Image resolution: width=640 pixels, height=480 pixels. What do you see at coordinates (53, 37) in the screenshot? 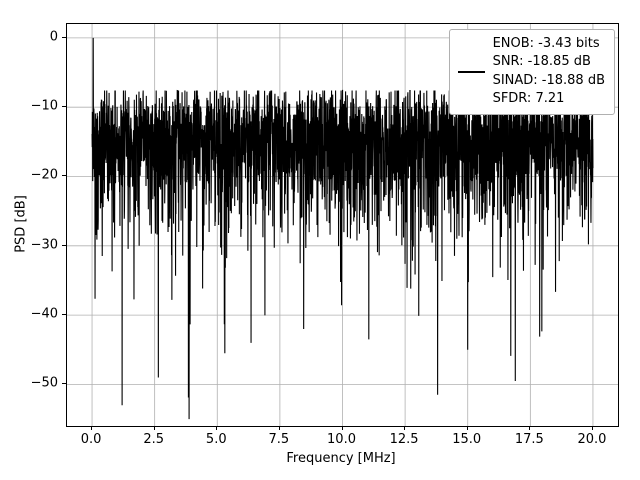
I see `y-tick-label: 0` at bounding box center [53, 37].